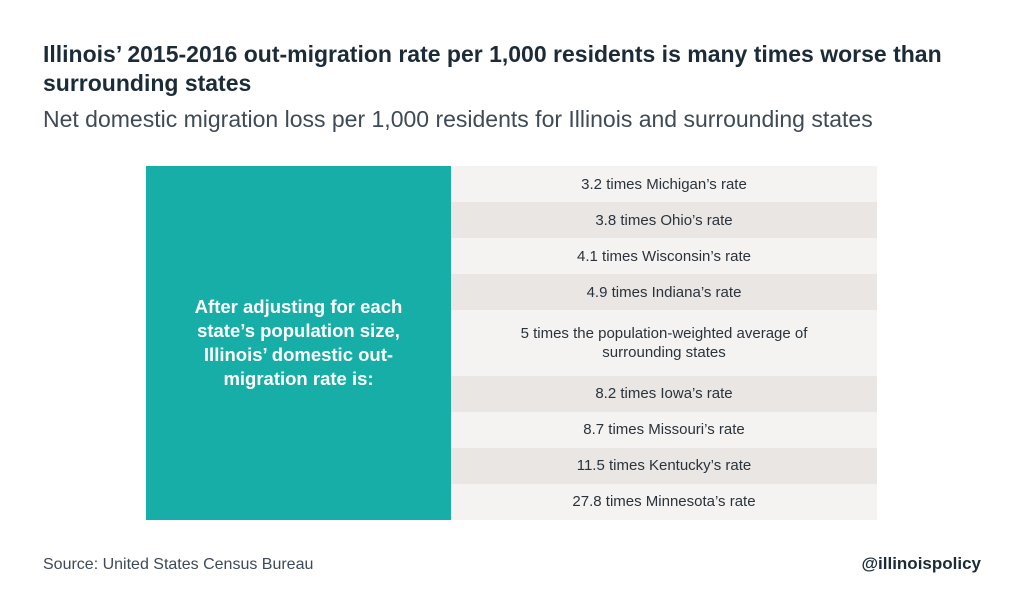  I want to click on table-row: 3.8 times Ohio’s rate, so click(664, 220).